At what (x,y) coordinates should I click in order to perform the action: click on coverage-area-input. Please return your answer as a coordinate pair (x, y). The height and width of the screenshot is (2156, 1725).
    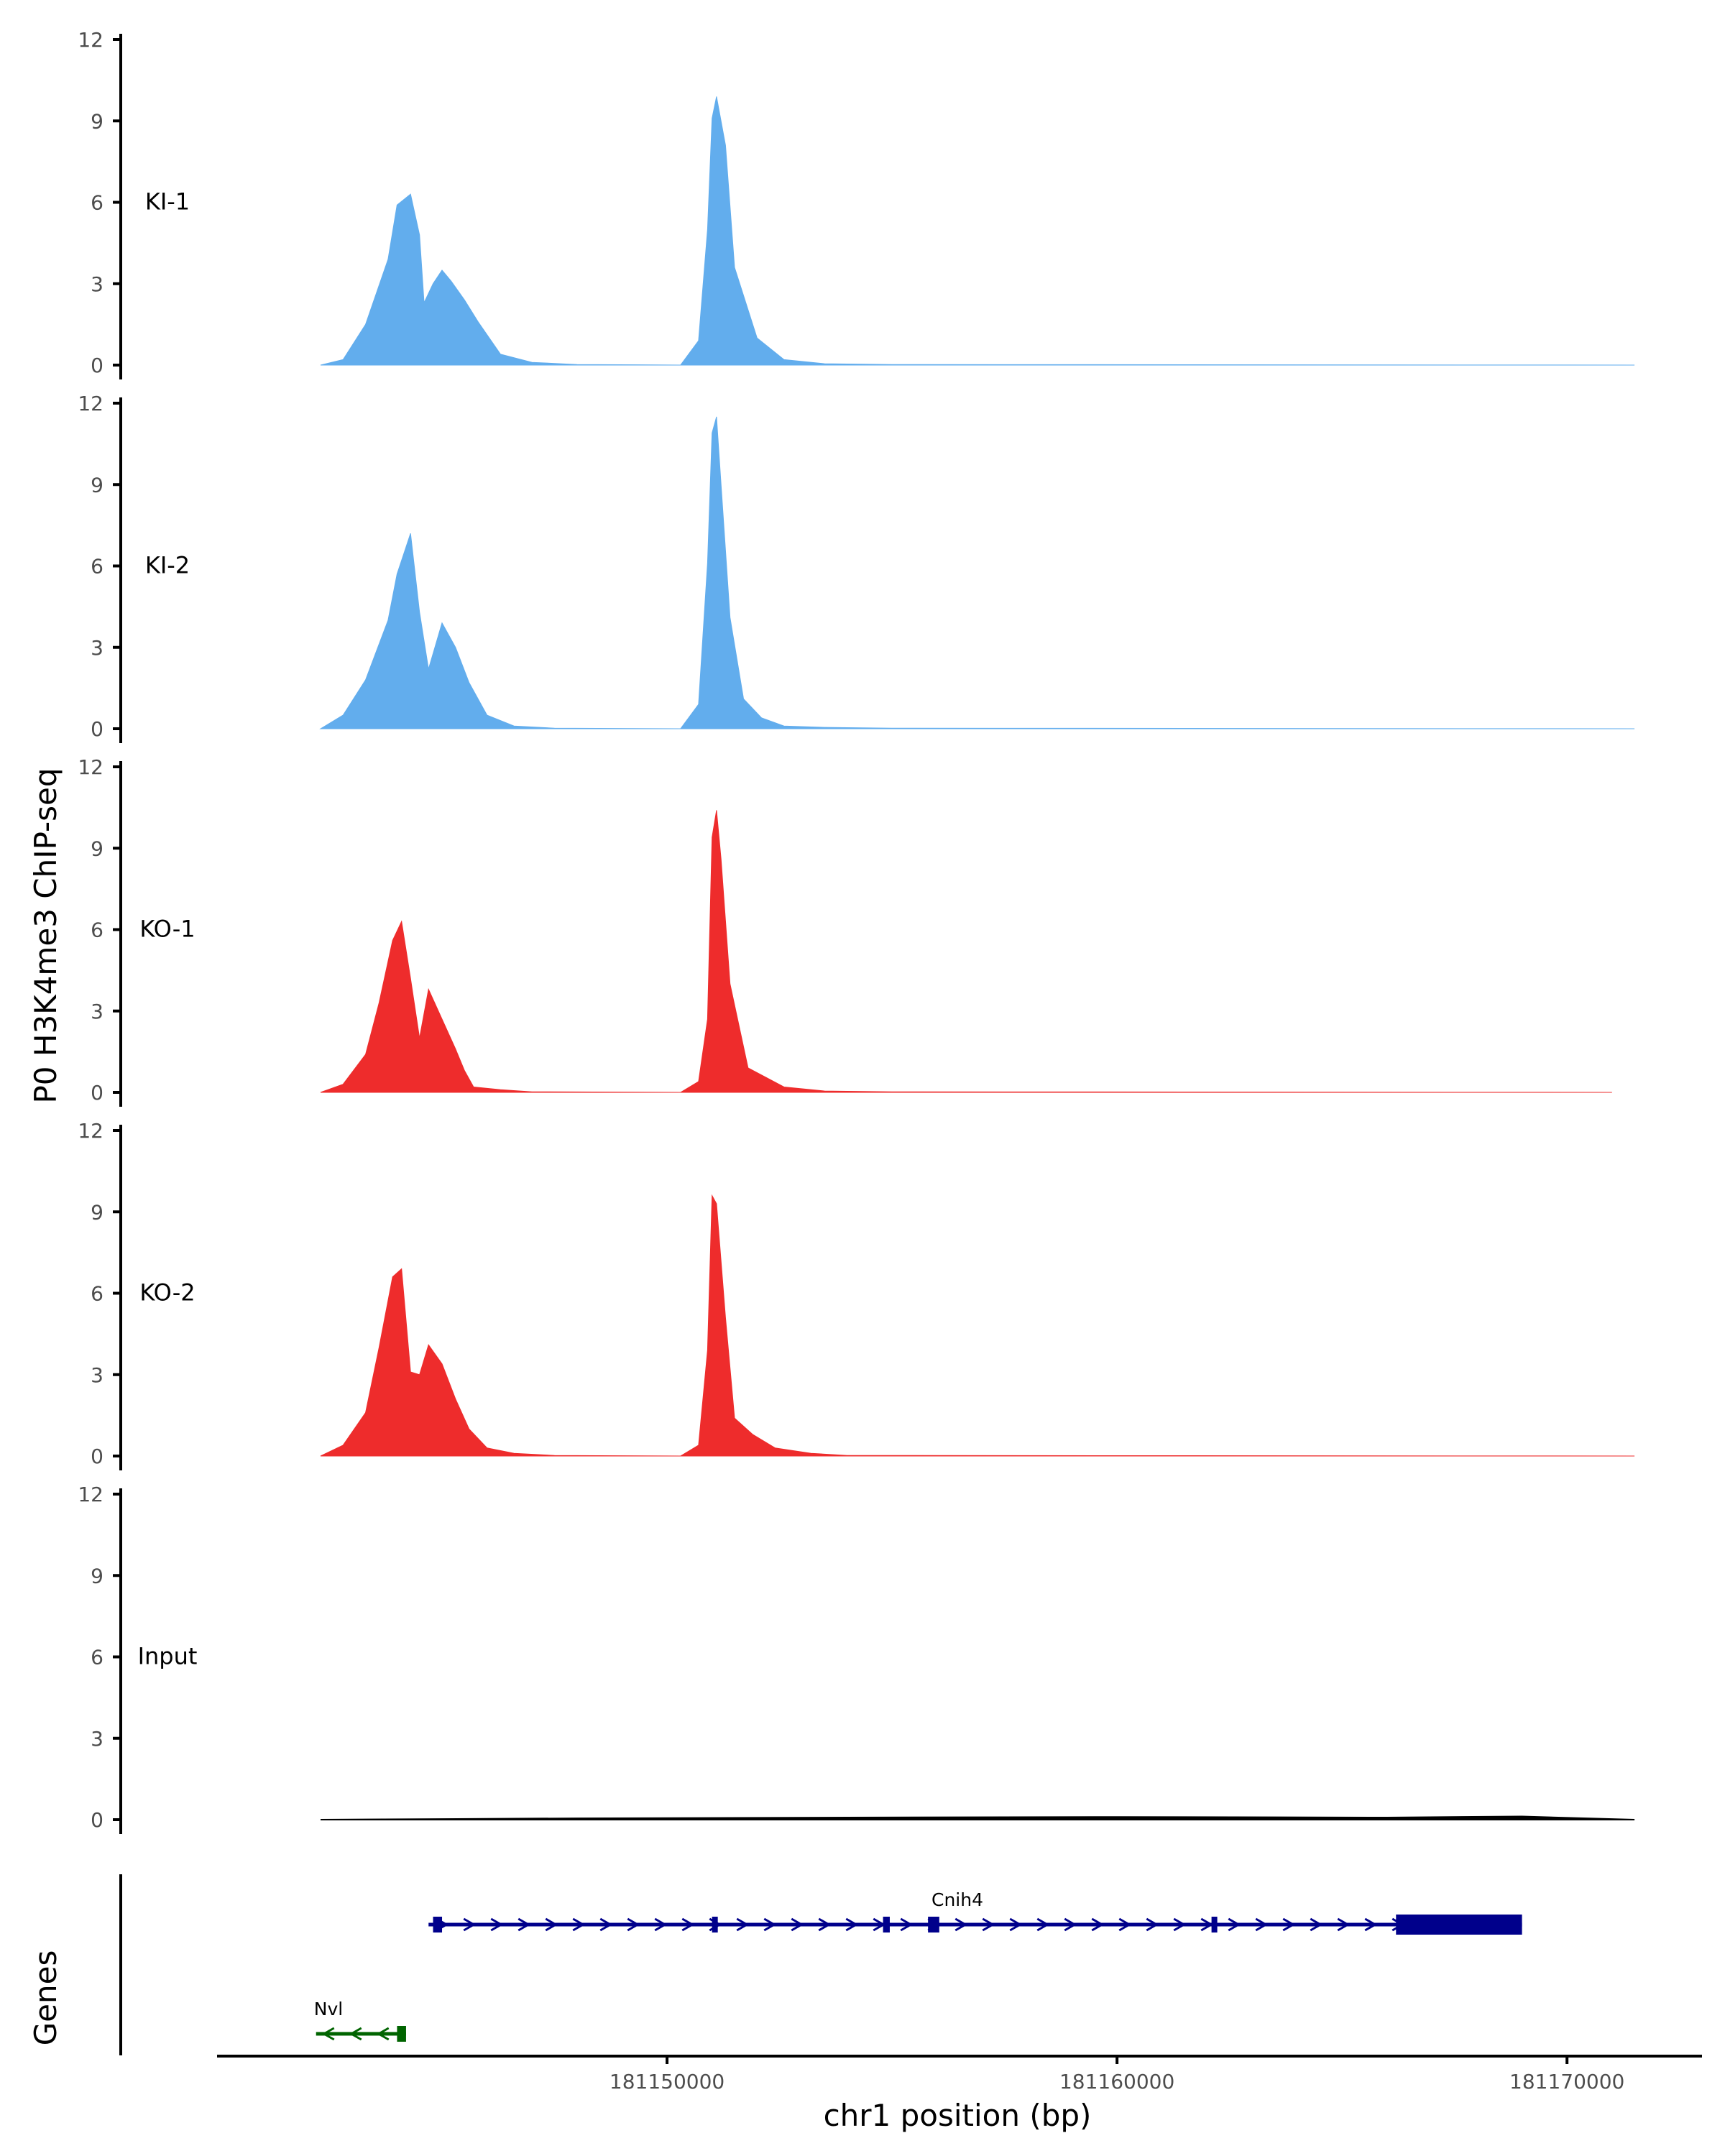
    Looking at the image, I should click on (977, 1818).